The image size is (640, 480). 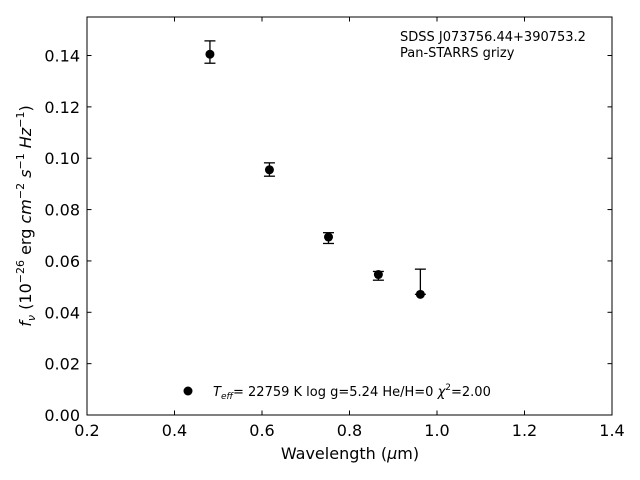 What do you see at coordinates (611, 430) in the screenshot?
I see `x-tick-label: 1.4` at bounding box center [611, 430].